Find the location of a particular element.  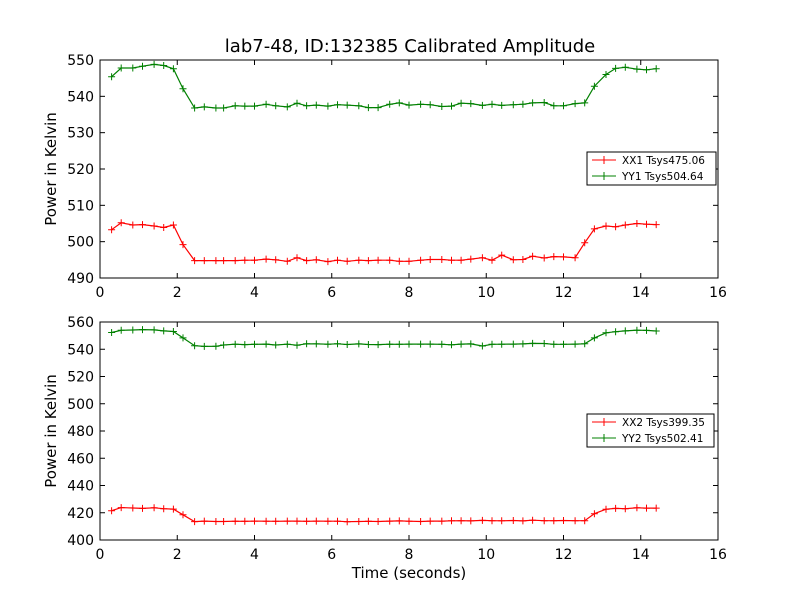

x-tick-label: 4 is located at coordinates (254, 555).